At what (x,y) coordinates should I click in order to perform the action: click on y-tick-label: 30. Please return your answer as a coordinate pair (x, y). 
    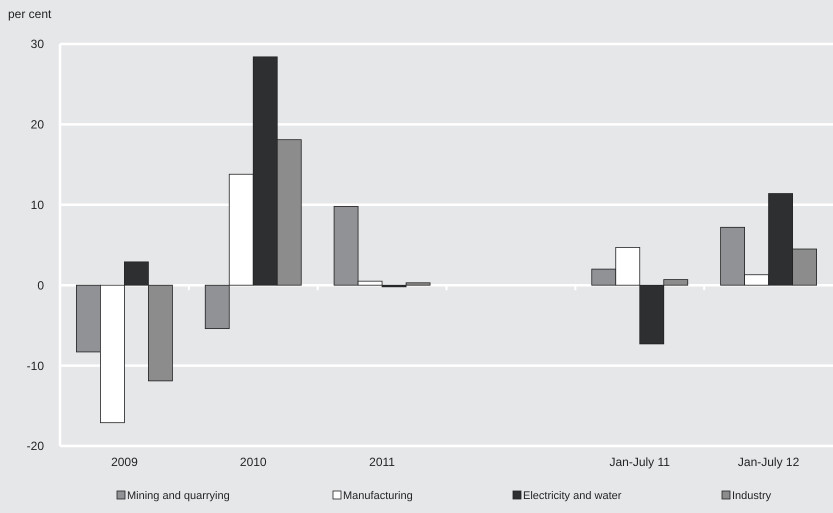
    Looking at the image, I should click on (37, 44).